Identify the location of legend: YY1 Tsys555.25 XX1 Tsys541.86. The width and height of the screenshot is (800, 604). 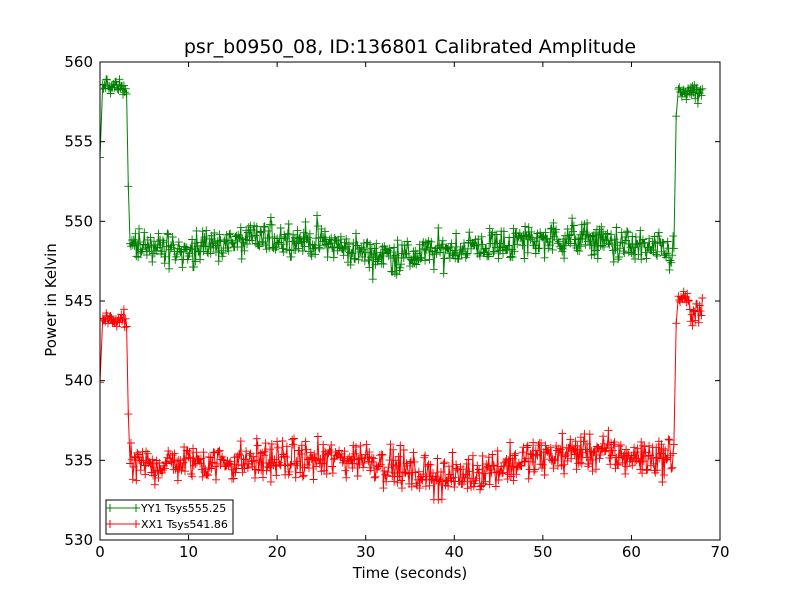
(169, 517).